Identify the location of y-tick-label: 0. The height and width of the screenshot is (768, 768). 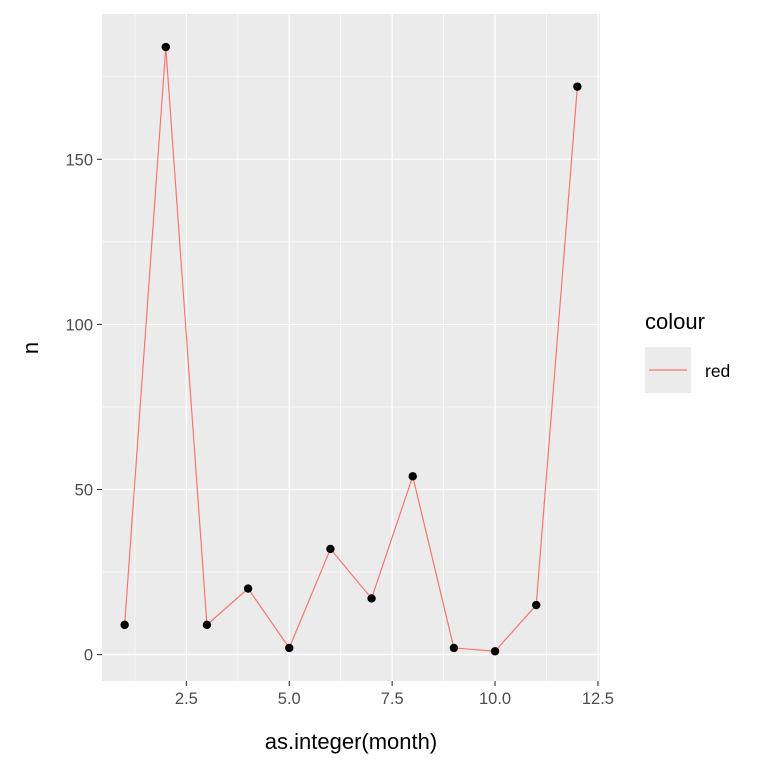
(88, 656).